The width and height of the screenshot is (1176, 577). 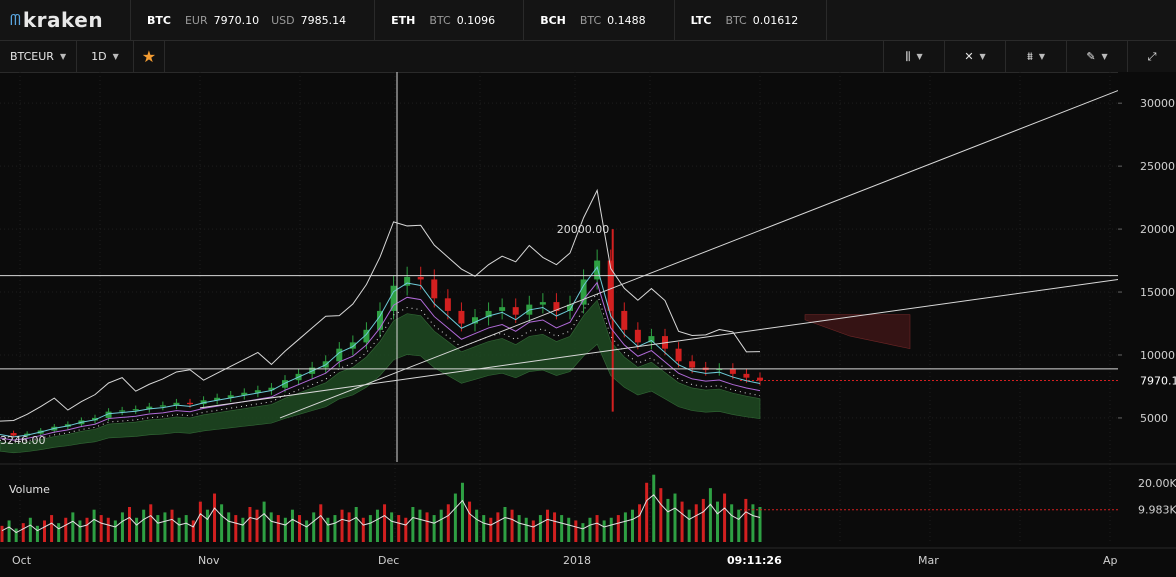 What do you see at coordinates (974, 56) in the screenshot?
I see `indicators-icon: ✕ ▼` at bounding box center [974, 56].